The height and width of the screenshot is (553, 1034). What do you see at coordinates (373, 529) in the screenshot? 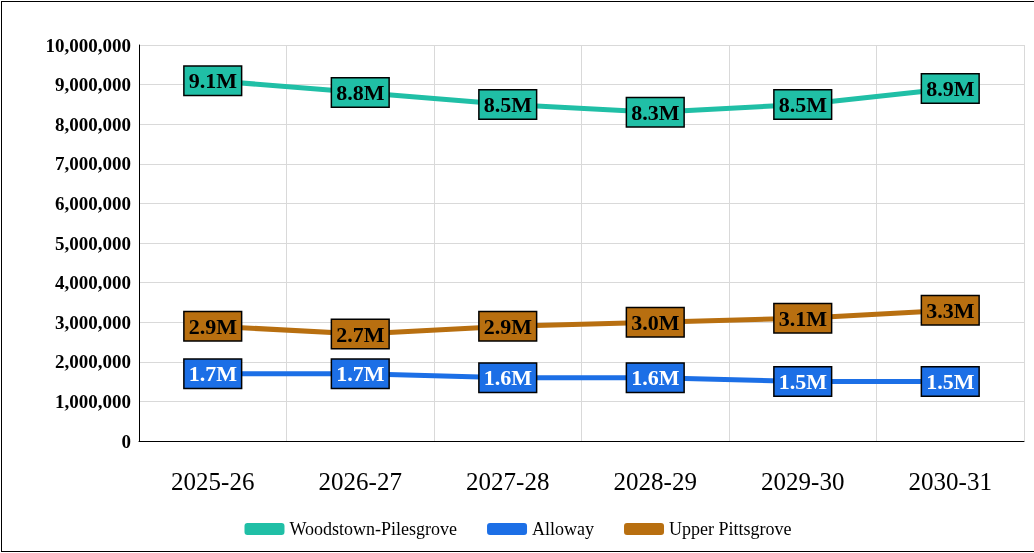
I see `legend-label: Woodstown-Pilesgrove` at bounding box center [373, 529].